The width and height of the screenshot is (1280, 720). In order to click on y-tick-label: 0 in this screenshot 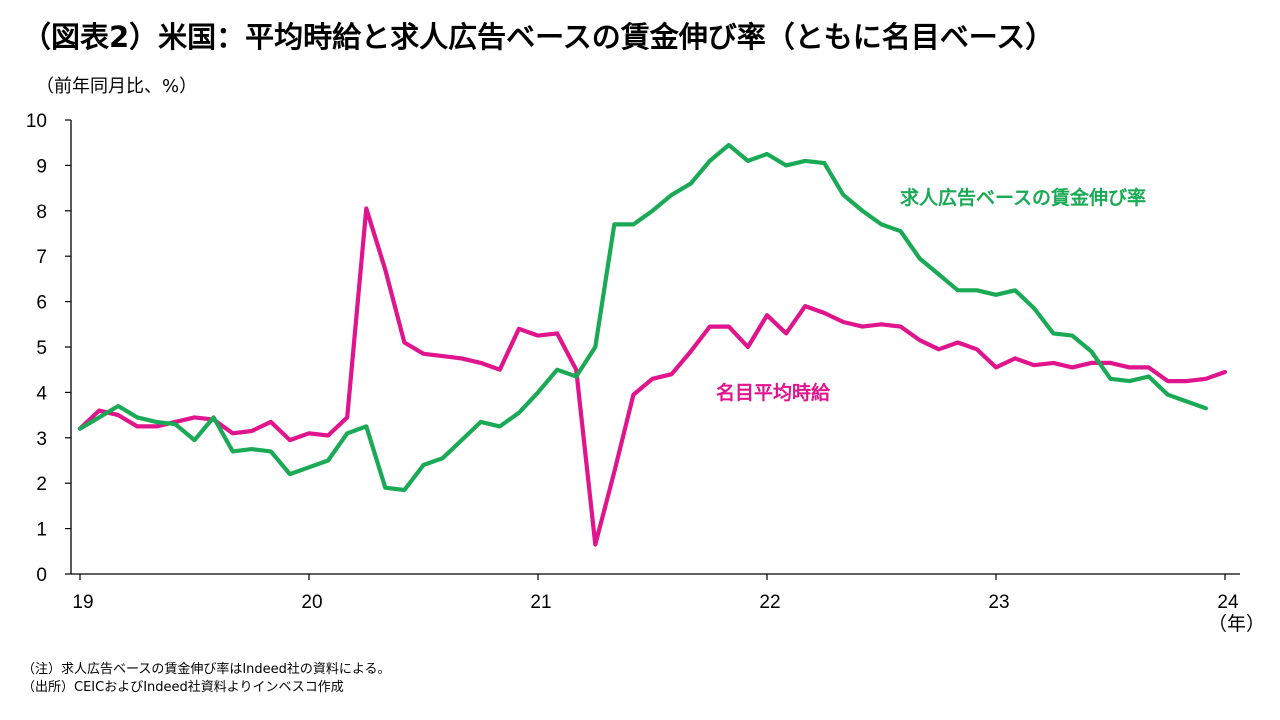, I will do `click(41, 575)`.